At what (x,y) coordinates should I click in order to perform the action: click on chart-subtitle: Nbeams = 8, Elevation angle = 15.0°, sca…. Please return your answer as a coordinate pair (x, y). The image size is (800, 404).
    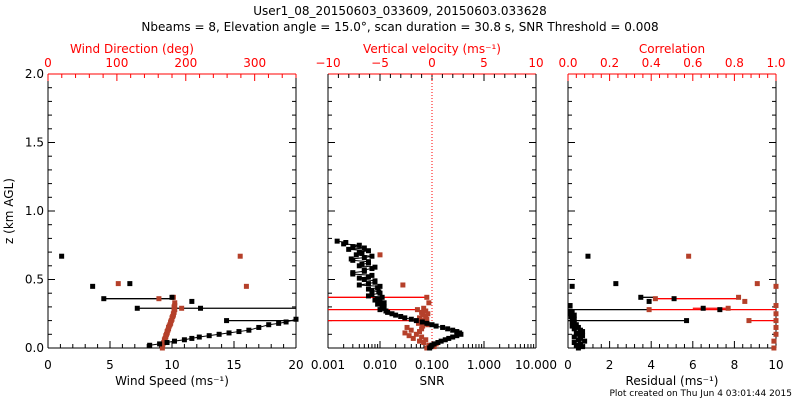
    Looking at the image, I should click on (399, 27).